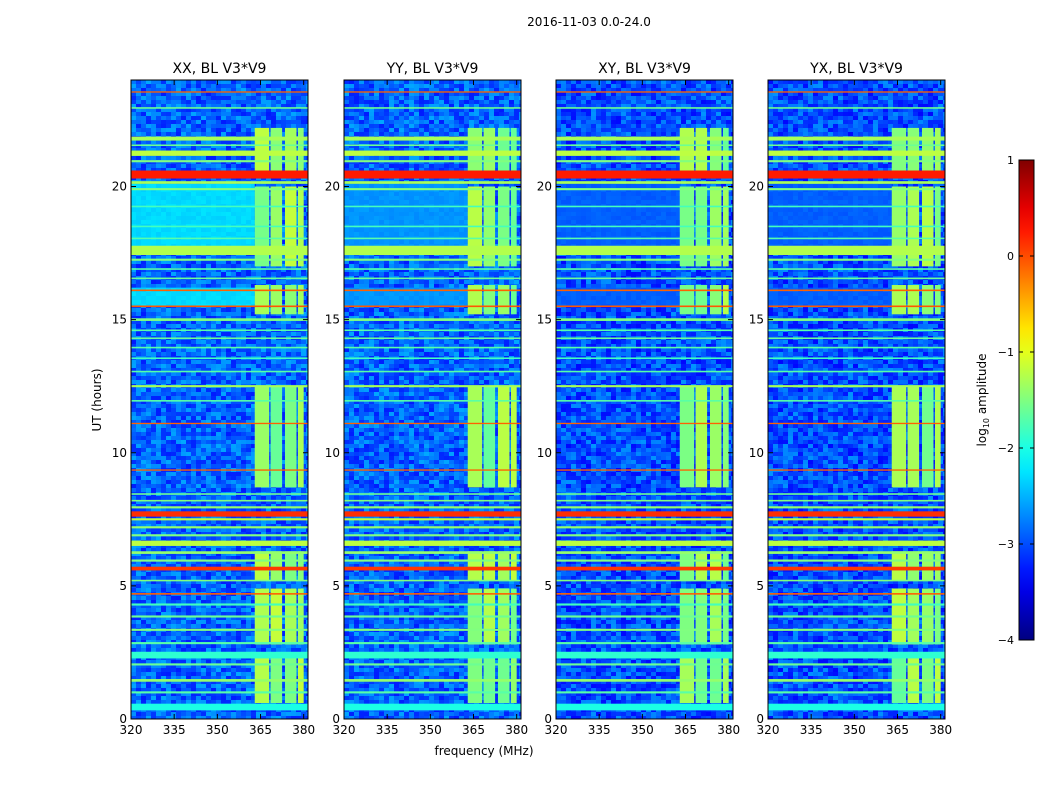 Image resolution: width=1050 pixels, height=800 pixels. I want to click on y-tick-label: 5, so click(548, 586).